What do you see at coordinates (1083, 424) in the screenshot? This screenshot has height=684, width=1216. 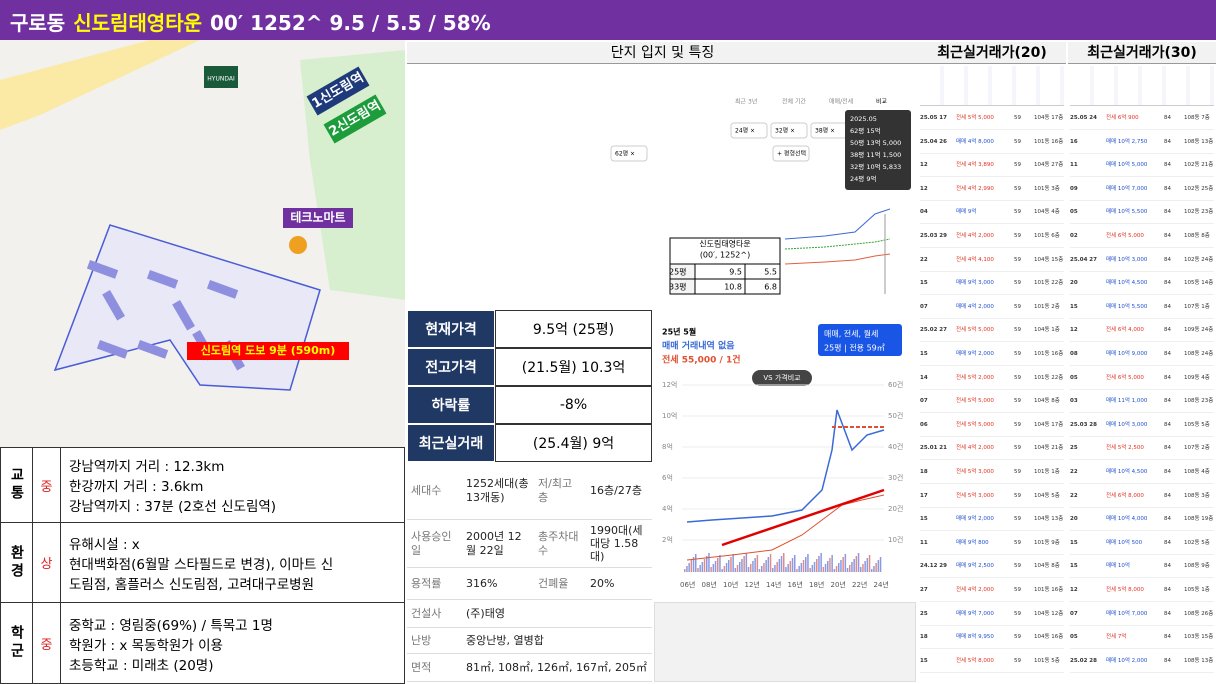 I see `tx-cell: 25.03 28` at bounding box center [1083, 424].